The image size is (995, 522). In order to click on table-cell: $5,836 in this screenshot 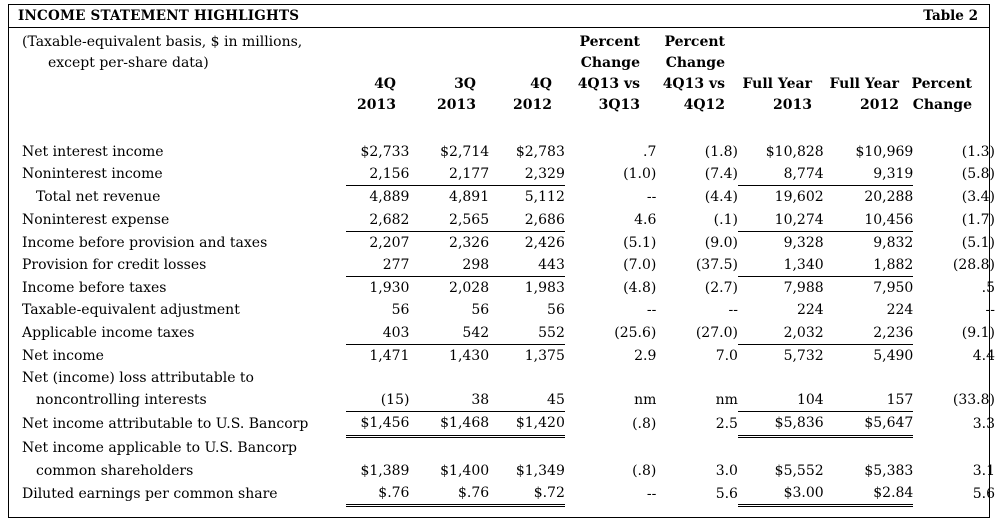, I will do `click(780, 424)`.